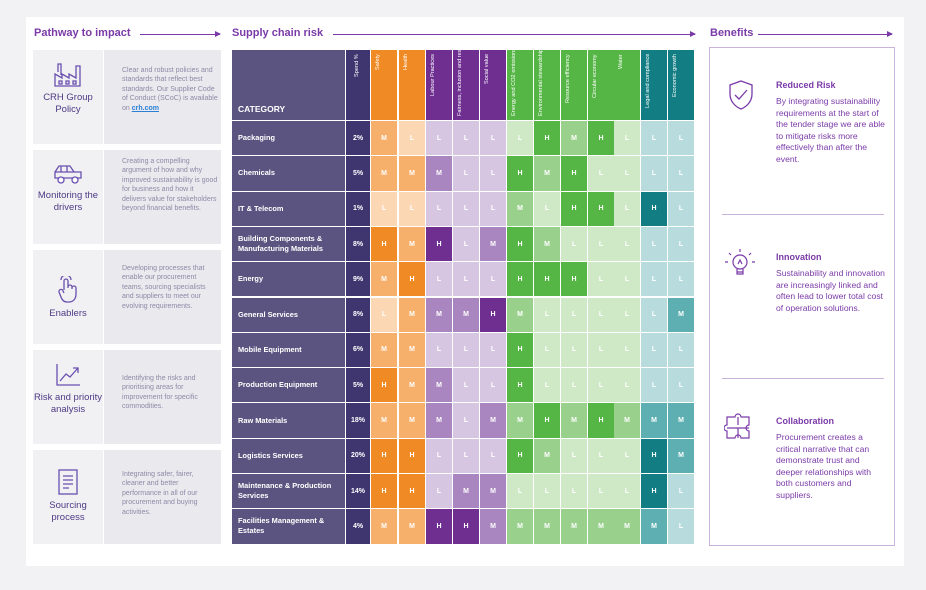 The height and width of the screenshot is (590, 926). I want to click on category-cell: Mobile Equipment, so click(288, 350).